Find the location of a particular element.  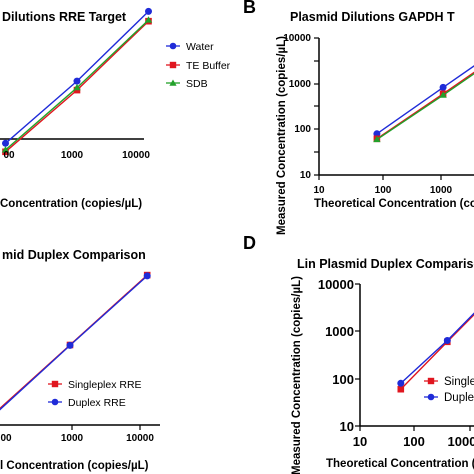

legend-d-duple-marker is located at coordinates (431, 397).